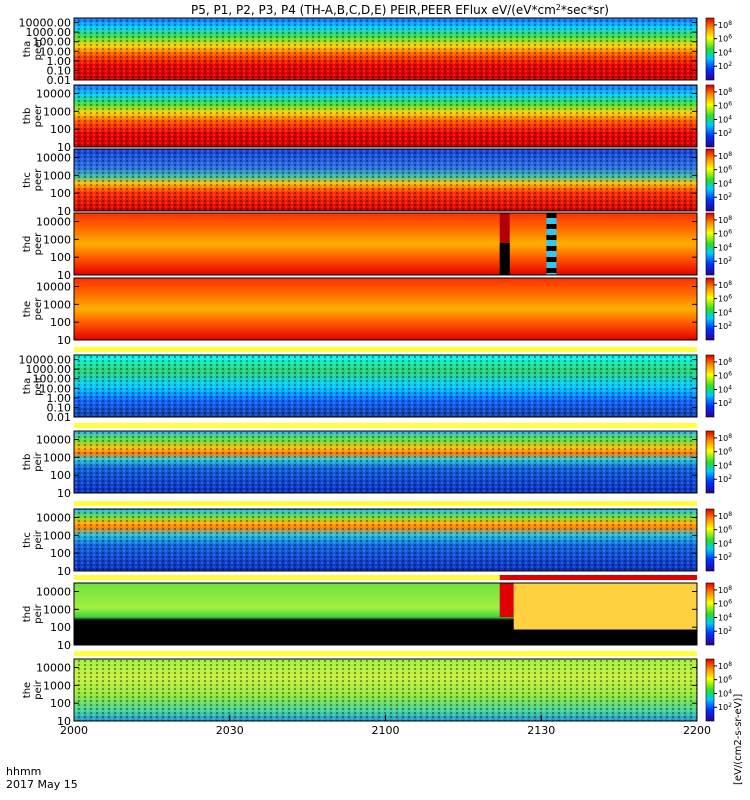 This screenshot has width=750, height=800. I want to click on panel-thb-peir: 10000 1000 100 10 thb peir 10² 10⁴ 10⁶ 10⁸, so click(377, 461).